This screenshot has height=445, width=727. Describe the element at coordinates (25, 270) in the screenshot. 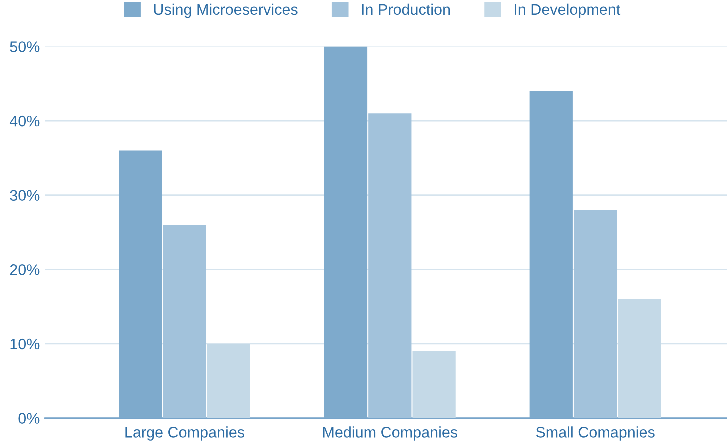

I see `y-tick-label: 20%` at that location.